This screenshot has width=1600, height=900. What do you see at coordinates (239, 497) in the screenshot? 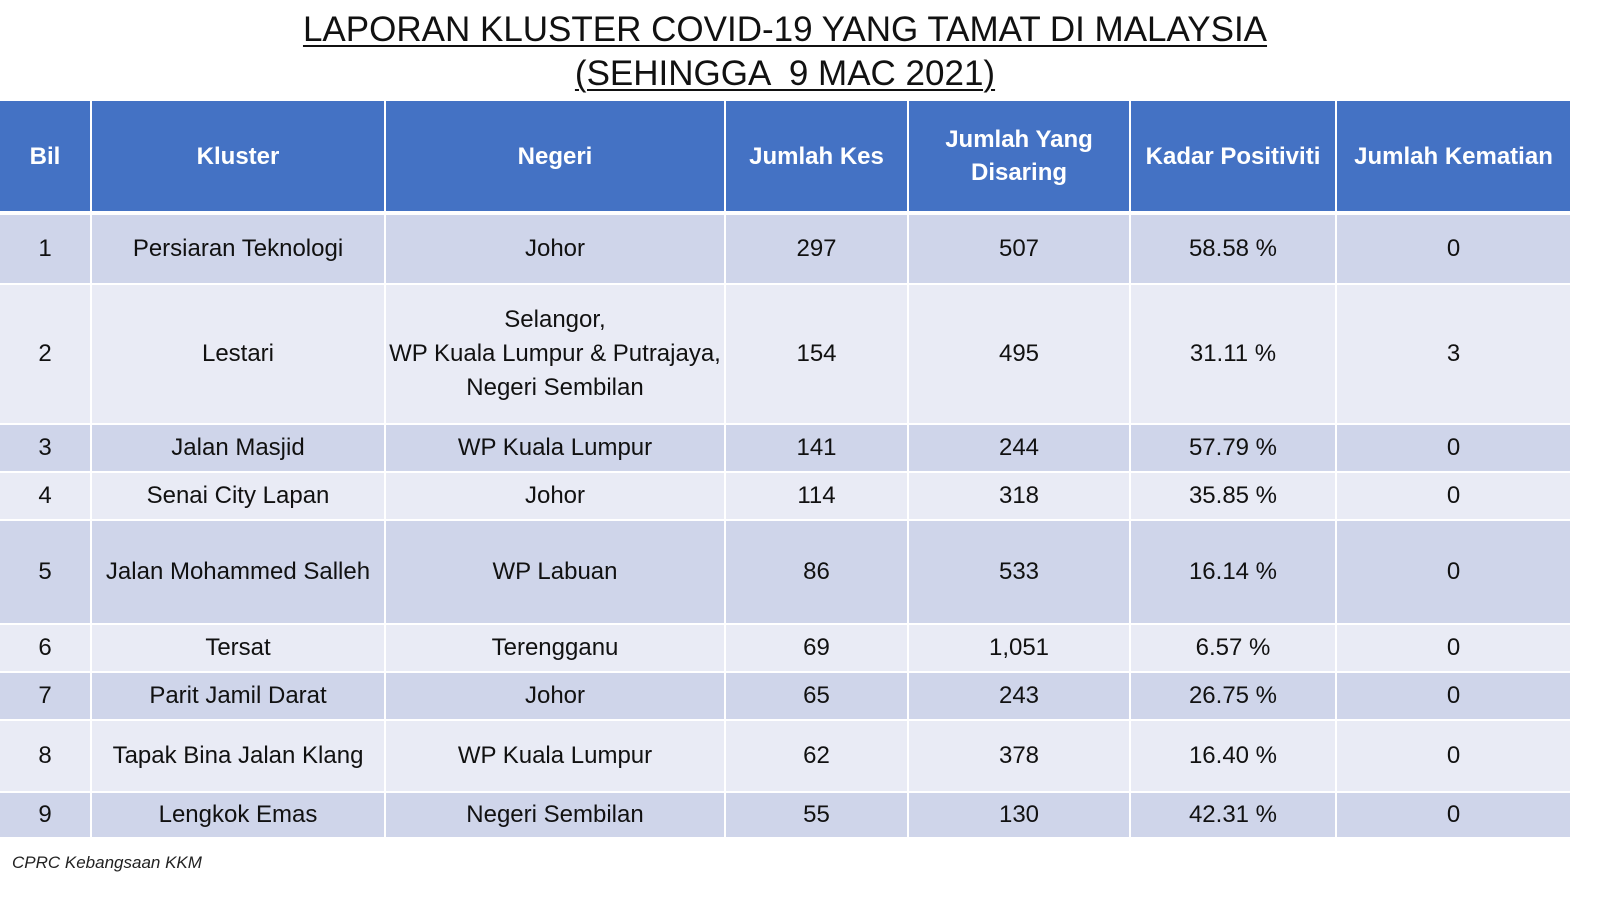
I see `cell-kluster: Senai City Lapan` at bounding box center [239, 497].